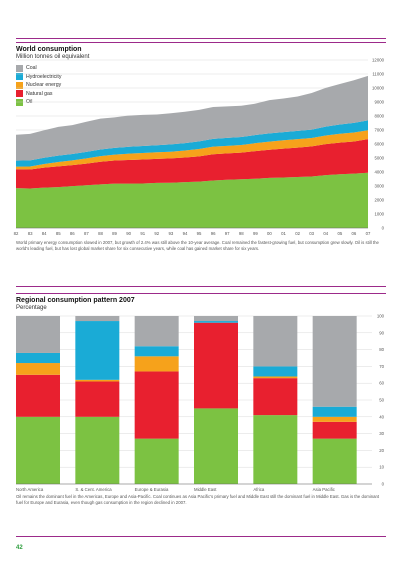  Describe the element at coordinates (379, 158) in the screenshot. I see `y-tick-label: 5000` at that location.